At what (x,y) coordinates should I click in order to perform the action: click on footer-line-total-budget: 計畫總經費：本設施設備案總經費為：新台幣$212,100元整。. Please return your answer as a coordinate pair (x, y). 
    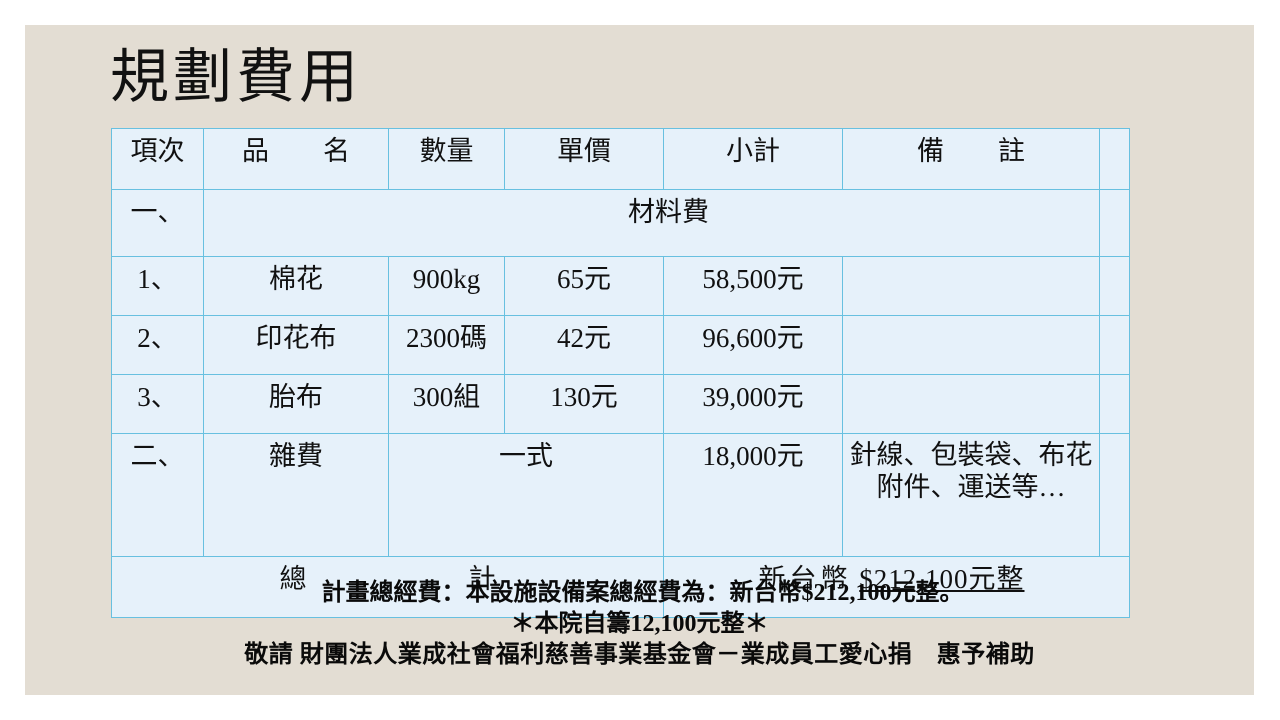
    Looking at the image, I should click on (642, 593).